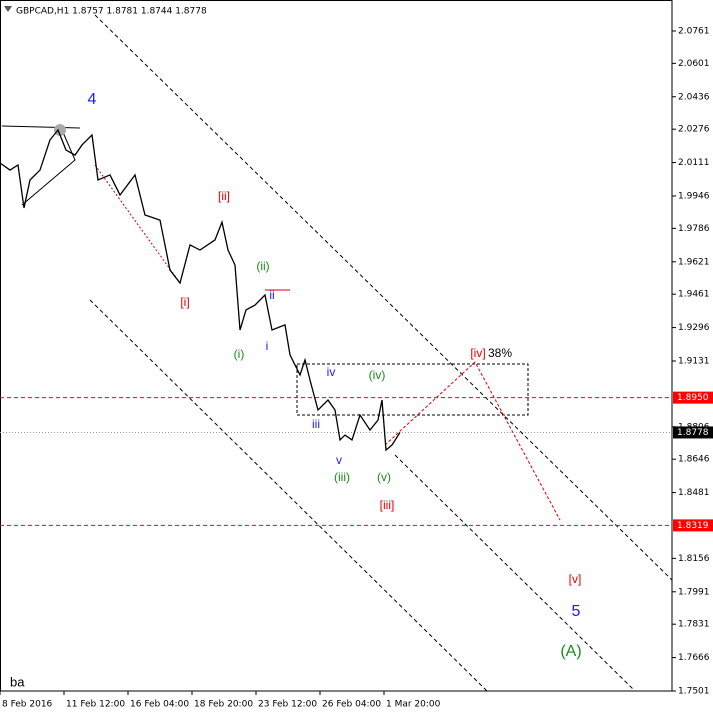  What do you see at coordinates (412, 389) in the screenshot?
I see `target-box` at bounding box center [412, 389].